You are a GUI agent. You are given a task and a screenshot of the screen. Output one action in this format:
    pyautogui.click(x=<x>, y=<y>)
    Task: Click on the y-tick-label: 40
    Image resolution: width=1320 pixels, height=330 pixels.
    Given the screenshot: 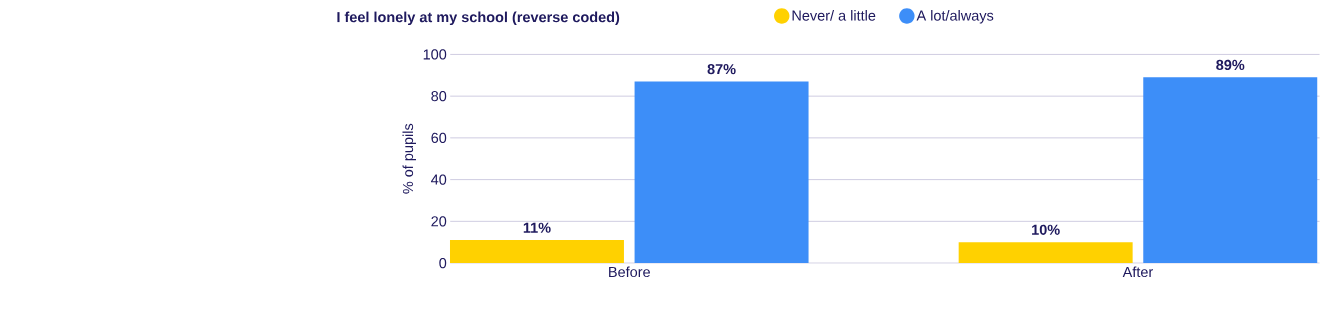 What is the action you would take?
    pyautogui.click(x=439, y=179)
    